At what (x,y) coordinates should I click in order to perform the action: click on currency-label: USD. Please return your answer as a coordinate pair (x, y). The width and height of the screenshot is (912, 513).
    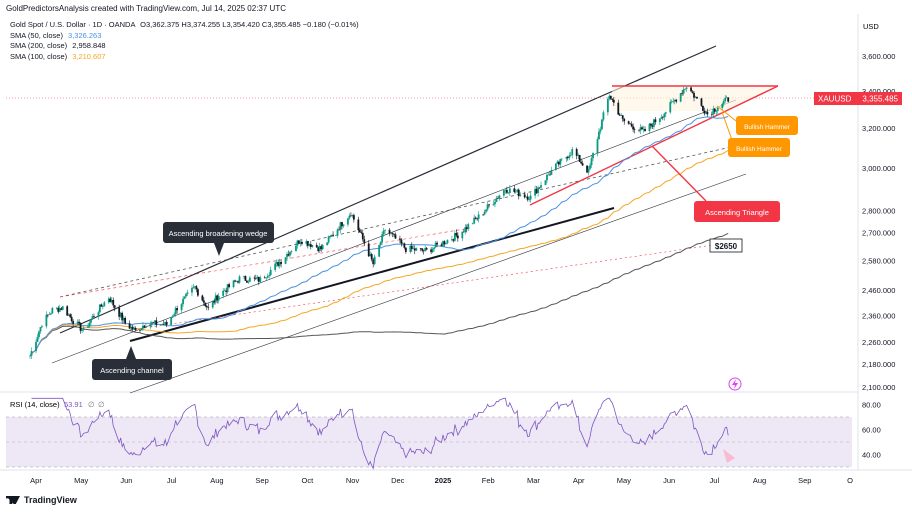
    Looking at the image, I should click on (871, 26).